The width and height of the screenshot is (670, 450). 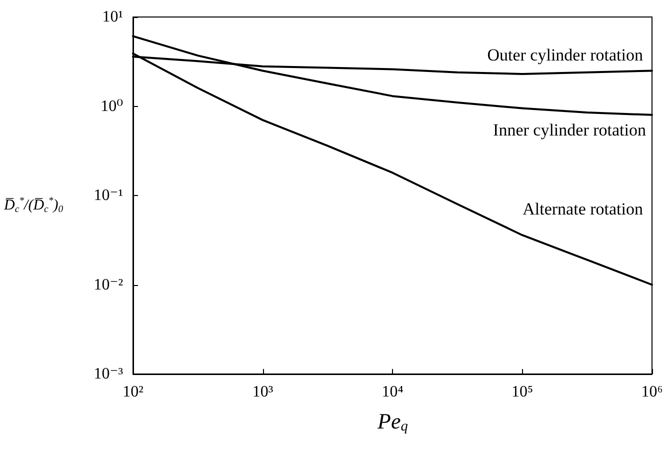 What do you see at coordinates (109, 374) in the screenshot?
I see `y-tick-label: 10⁻³` at bounding box center [109, 374].